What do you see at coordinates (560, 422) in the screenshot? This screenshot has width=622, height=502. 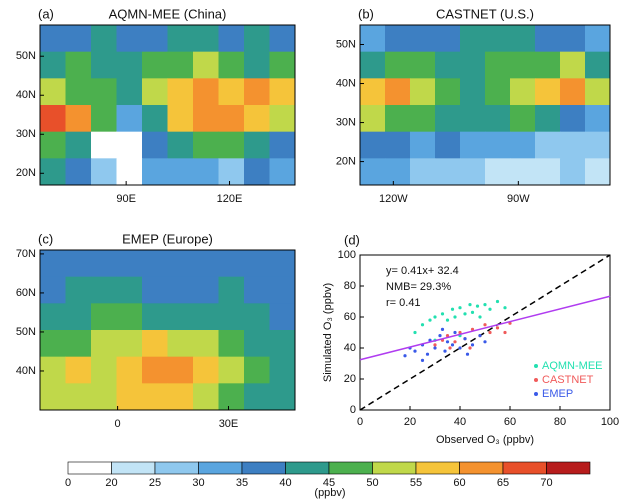 I see `x-tick-label: 80` at bounding box center [560, 422].